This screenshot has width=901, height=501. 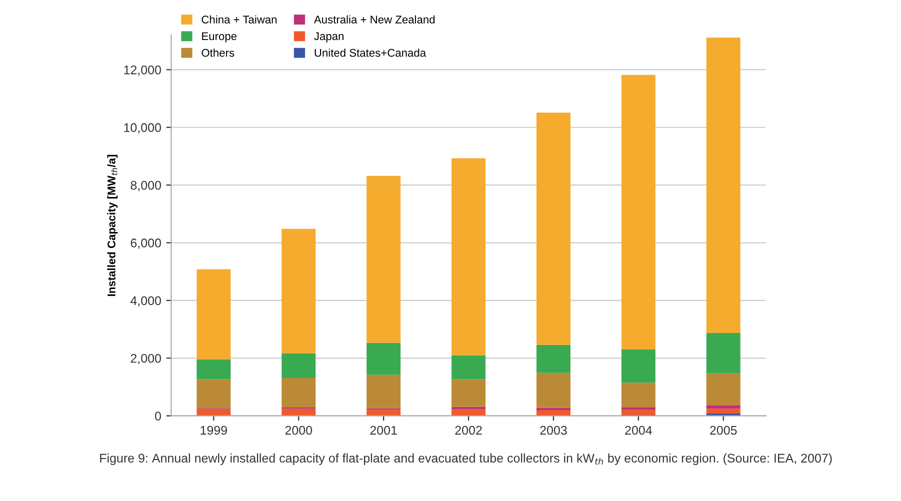 What do you see at coordinates (145, 186) in the screenshot?
I see `y-tick-label: 8,000` at bounding box center [145, 186].